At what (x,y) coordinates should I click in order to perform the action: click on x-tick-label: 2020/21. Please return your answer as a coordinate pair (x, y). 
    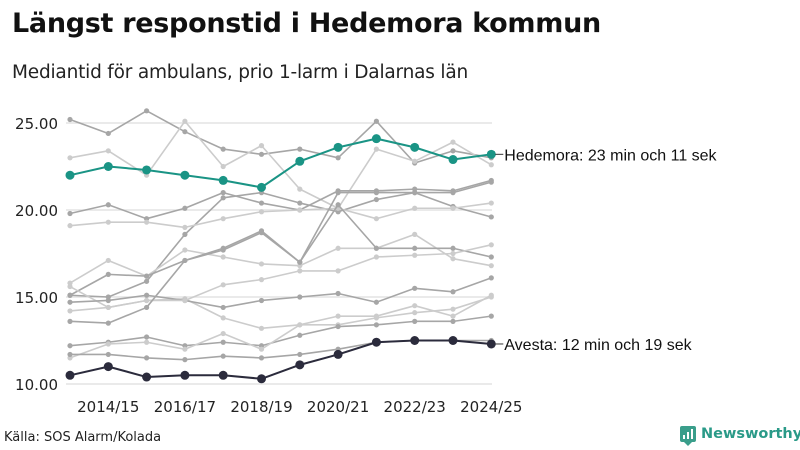
    Looking at the image, I should click on (338, 407).